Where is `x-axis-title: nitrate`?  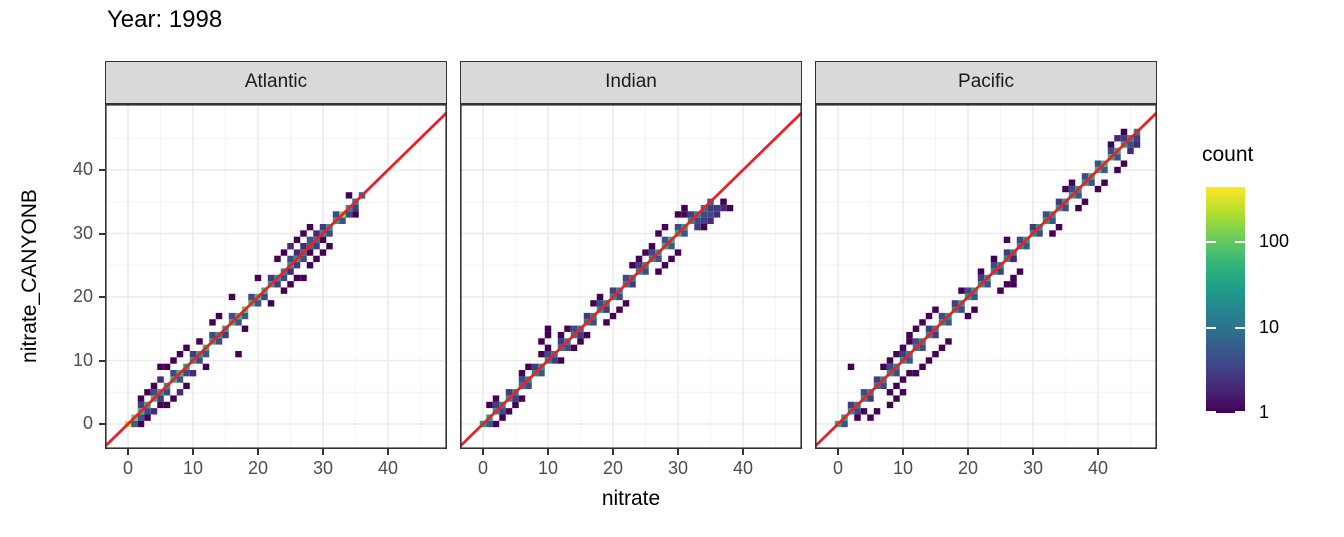 x-axis-title: nitrate is located at coordinates (631, 498).